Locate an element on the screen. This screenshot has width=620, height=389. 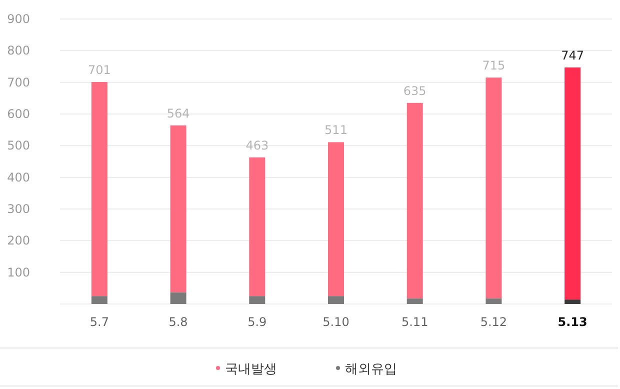
legend-label: 해외유입 is located at coordinates (371, 369).